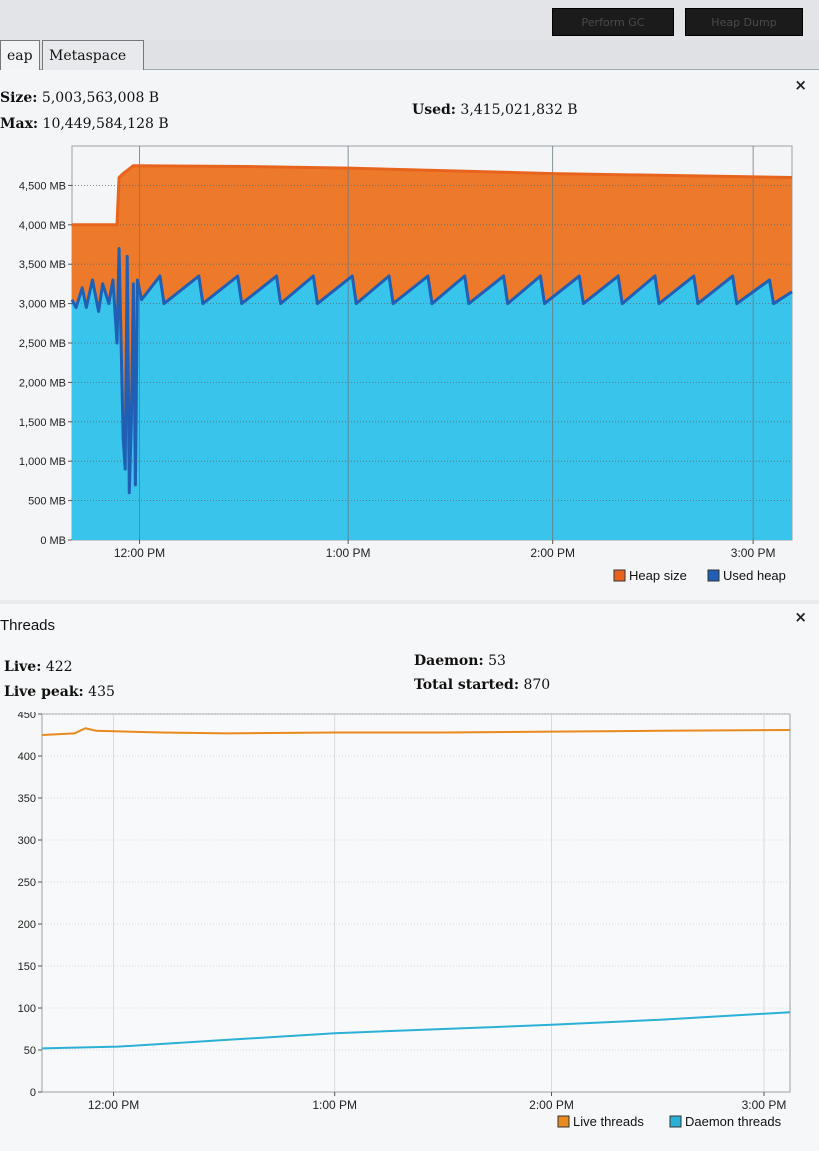 The image size is (819, 1151). I want to click on y-tick-label-1-000-mb: 1,000 MB, so click(42, 462).